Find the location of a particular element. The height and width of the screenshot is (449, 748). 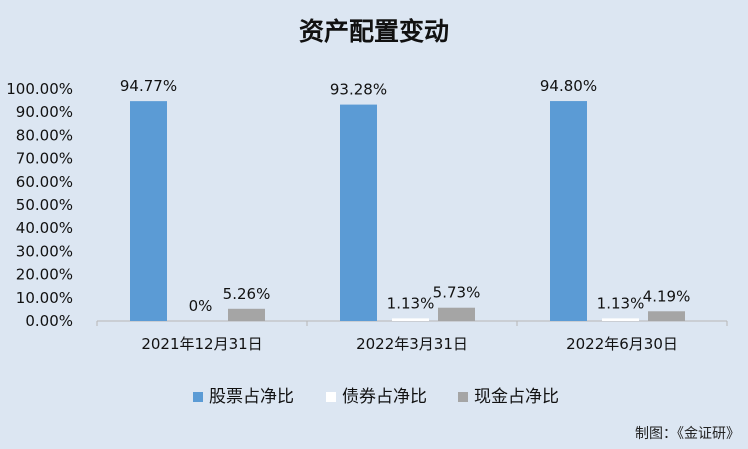

chart-title: 资产配置变动 is located at coordinates (374, 31).